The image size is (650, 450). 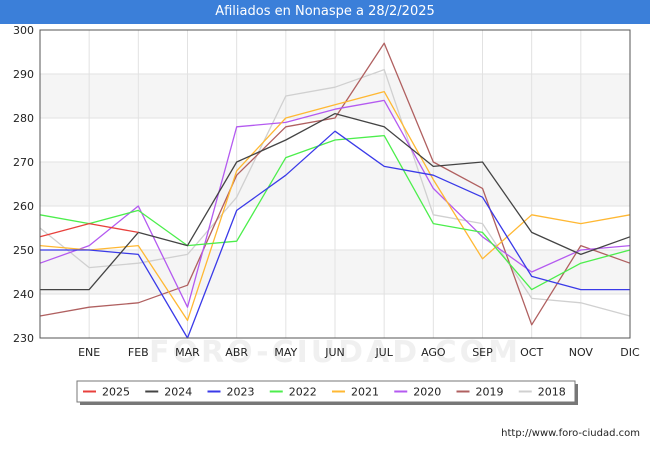 I want to click on x-tick-label: ENE, so click(x=89, y=352).